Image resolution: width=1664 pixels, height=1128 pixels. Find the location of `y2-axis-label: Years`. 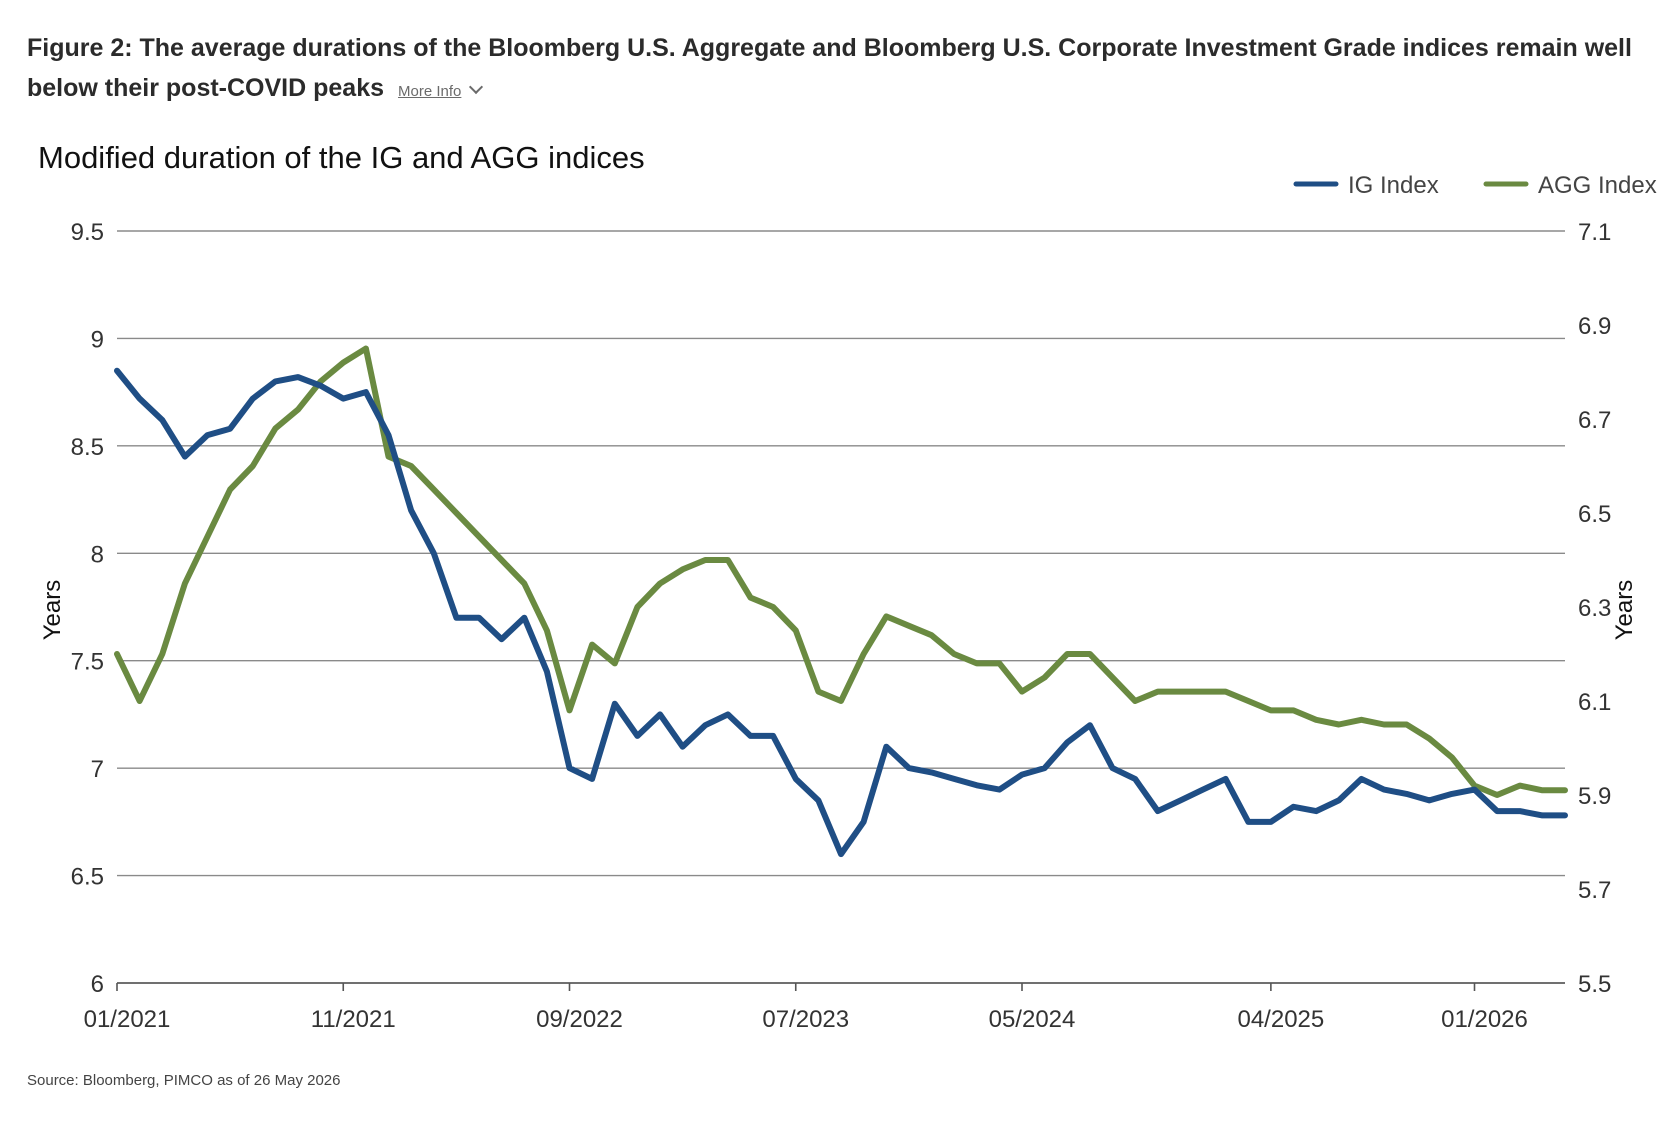

y2-axis-label: Years is located at coordinates (1624, 610).